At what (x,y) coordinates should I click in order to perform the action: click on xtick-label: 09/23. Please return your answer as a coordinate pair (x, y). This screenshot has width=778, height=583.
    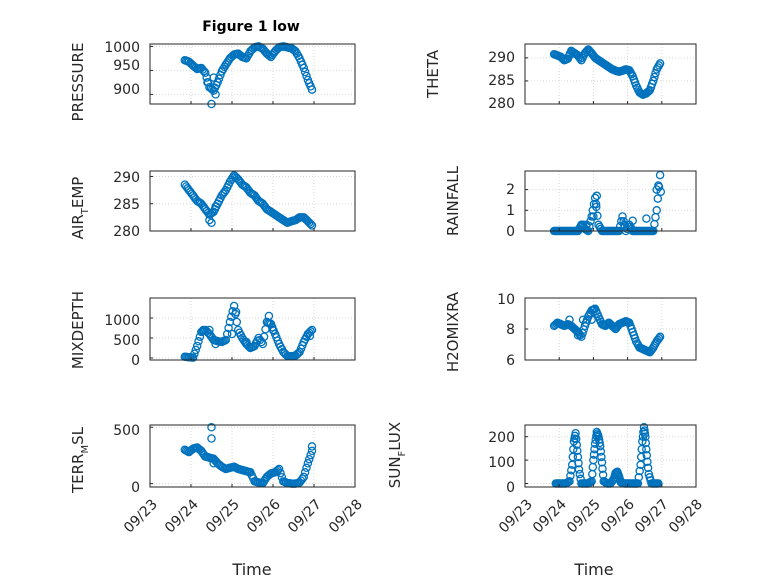
    Looking at the image, I should click on (516, 517).